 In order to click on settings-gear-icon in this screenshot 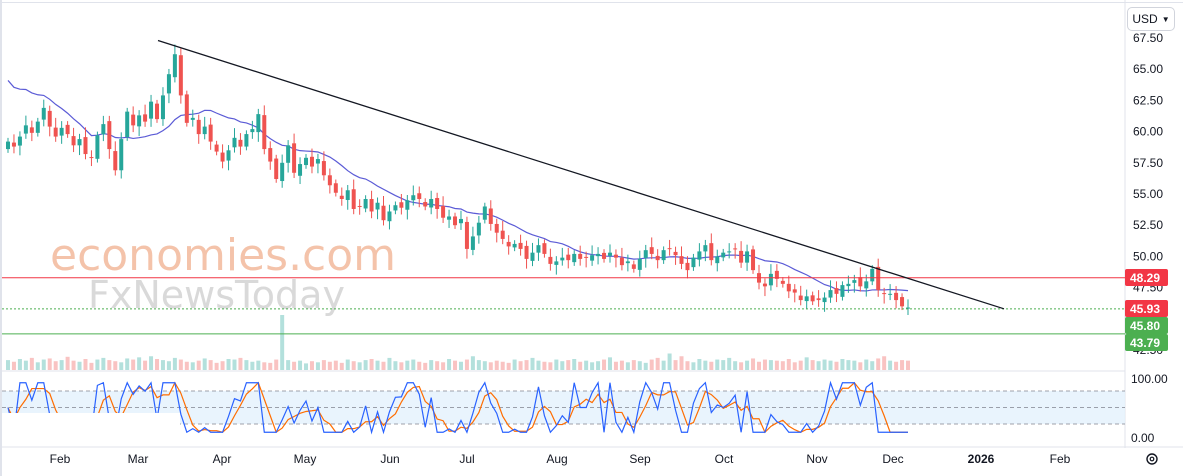, I will do `click(1152, 459)`.